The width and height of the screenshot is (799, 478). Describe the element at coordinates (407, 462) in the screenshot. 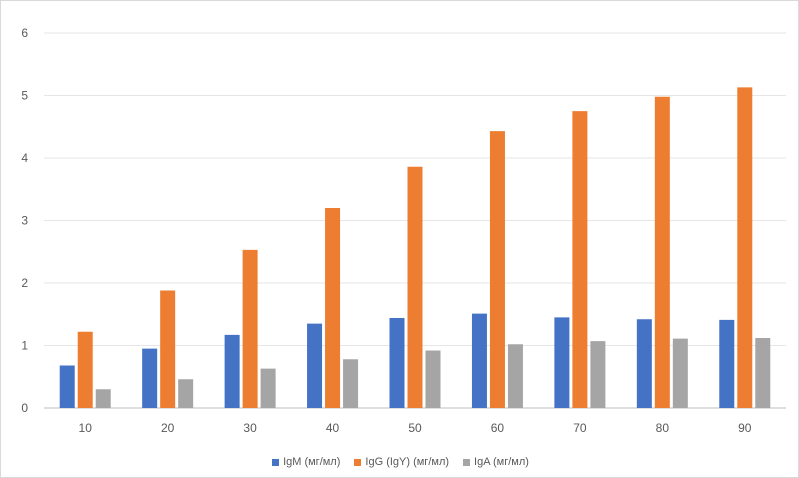

I see `legend-label-igg: IgG (IgY) (мг/мл)` at that location.